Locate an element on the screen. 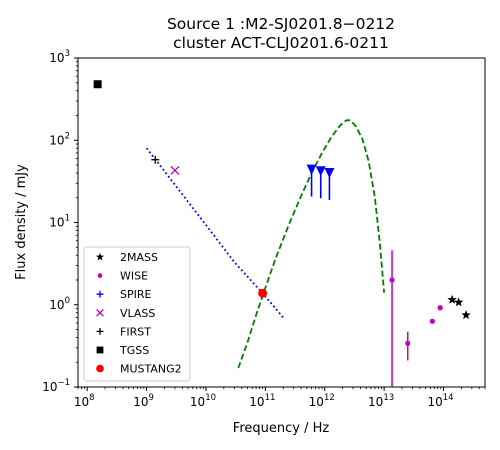  x-tick-label-4: 10¹² is located at coordinates (322, 401).